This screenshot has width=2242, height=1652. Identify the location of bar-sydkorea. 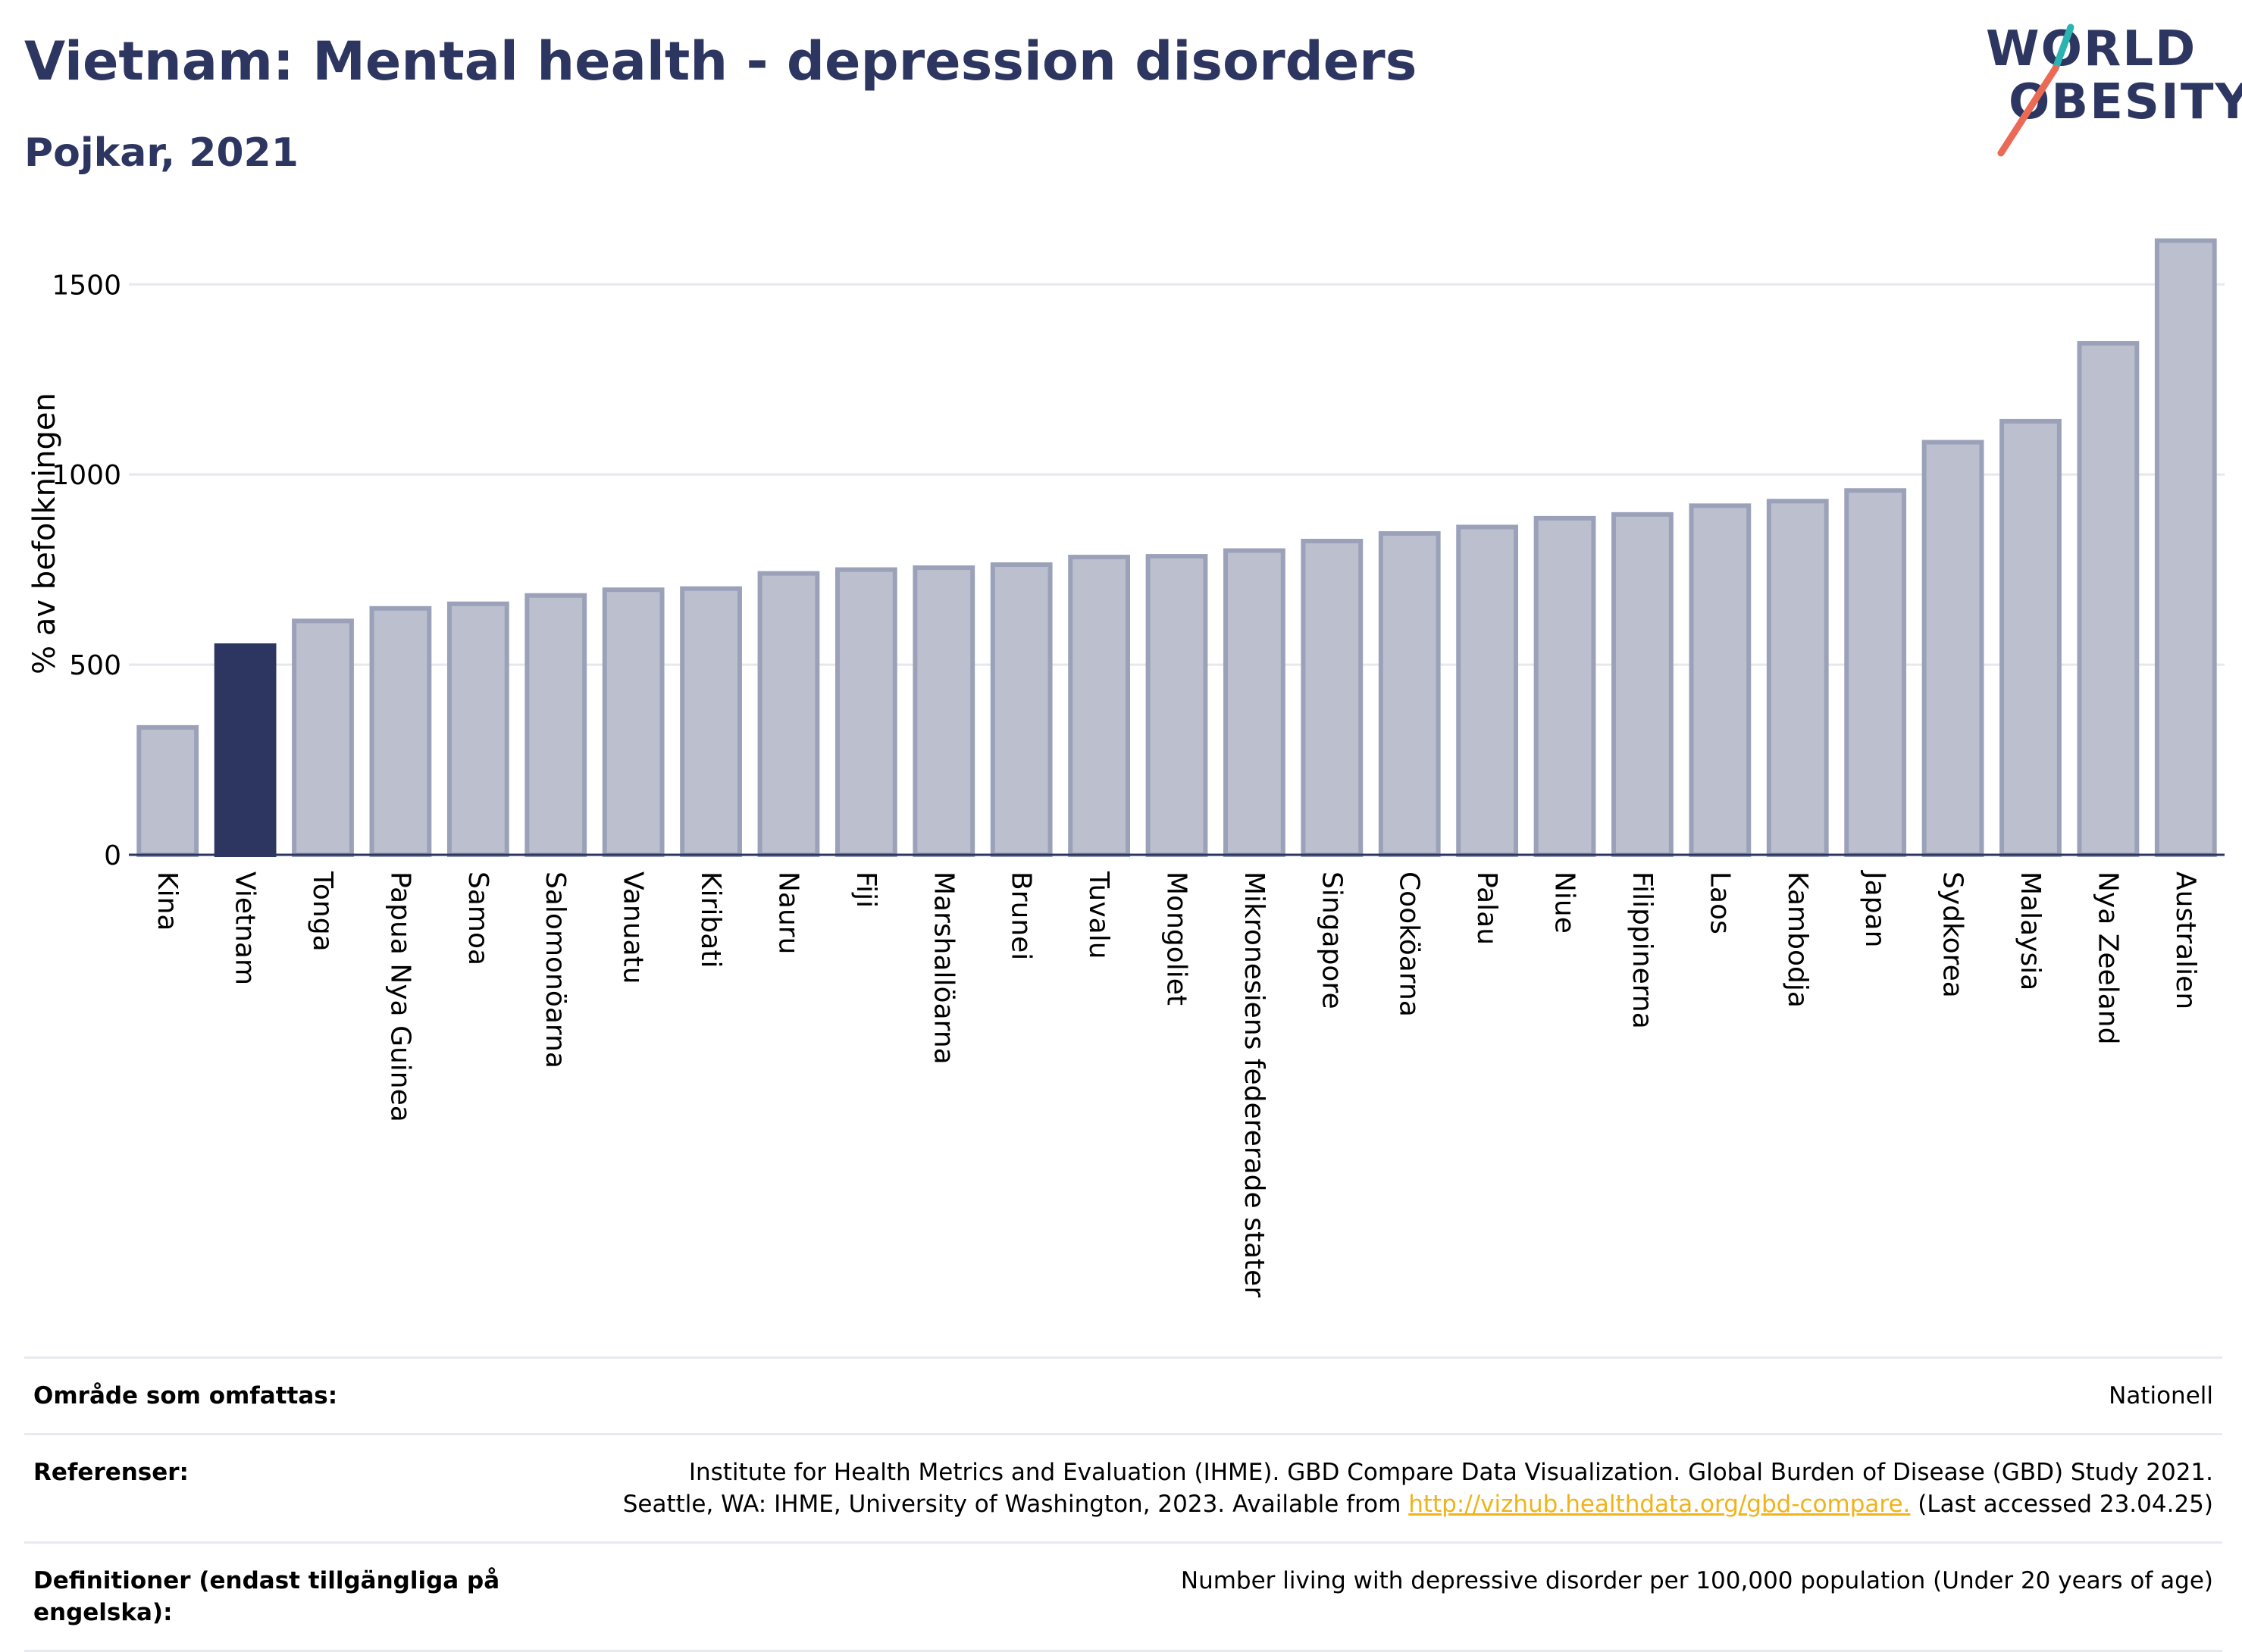
(1952, 648).